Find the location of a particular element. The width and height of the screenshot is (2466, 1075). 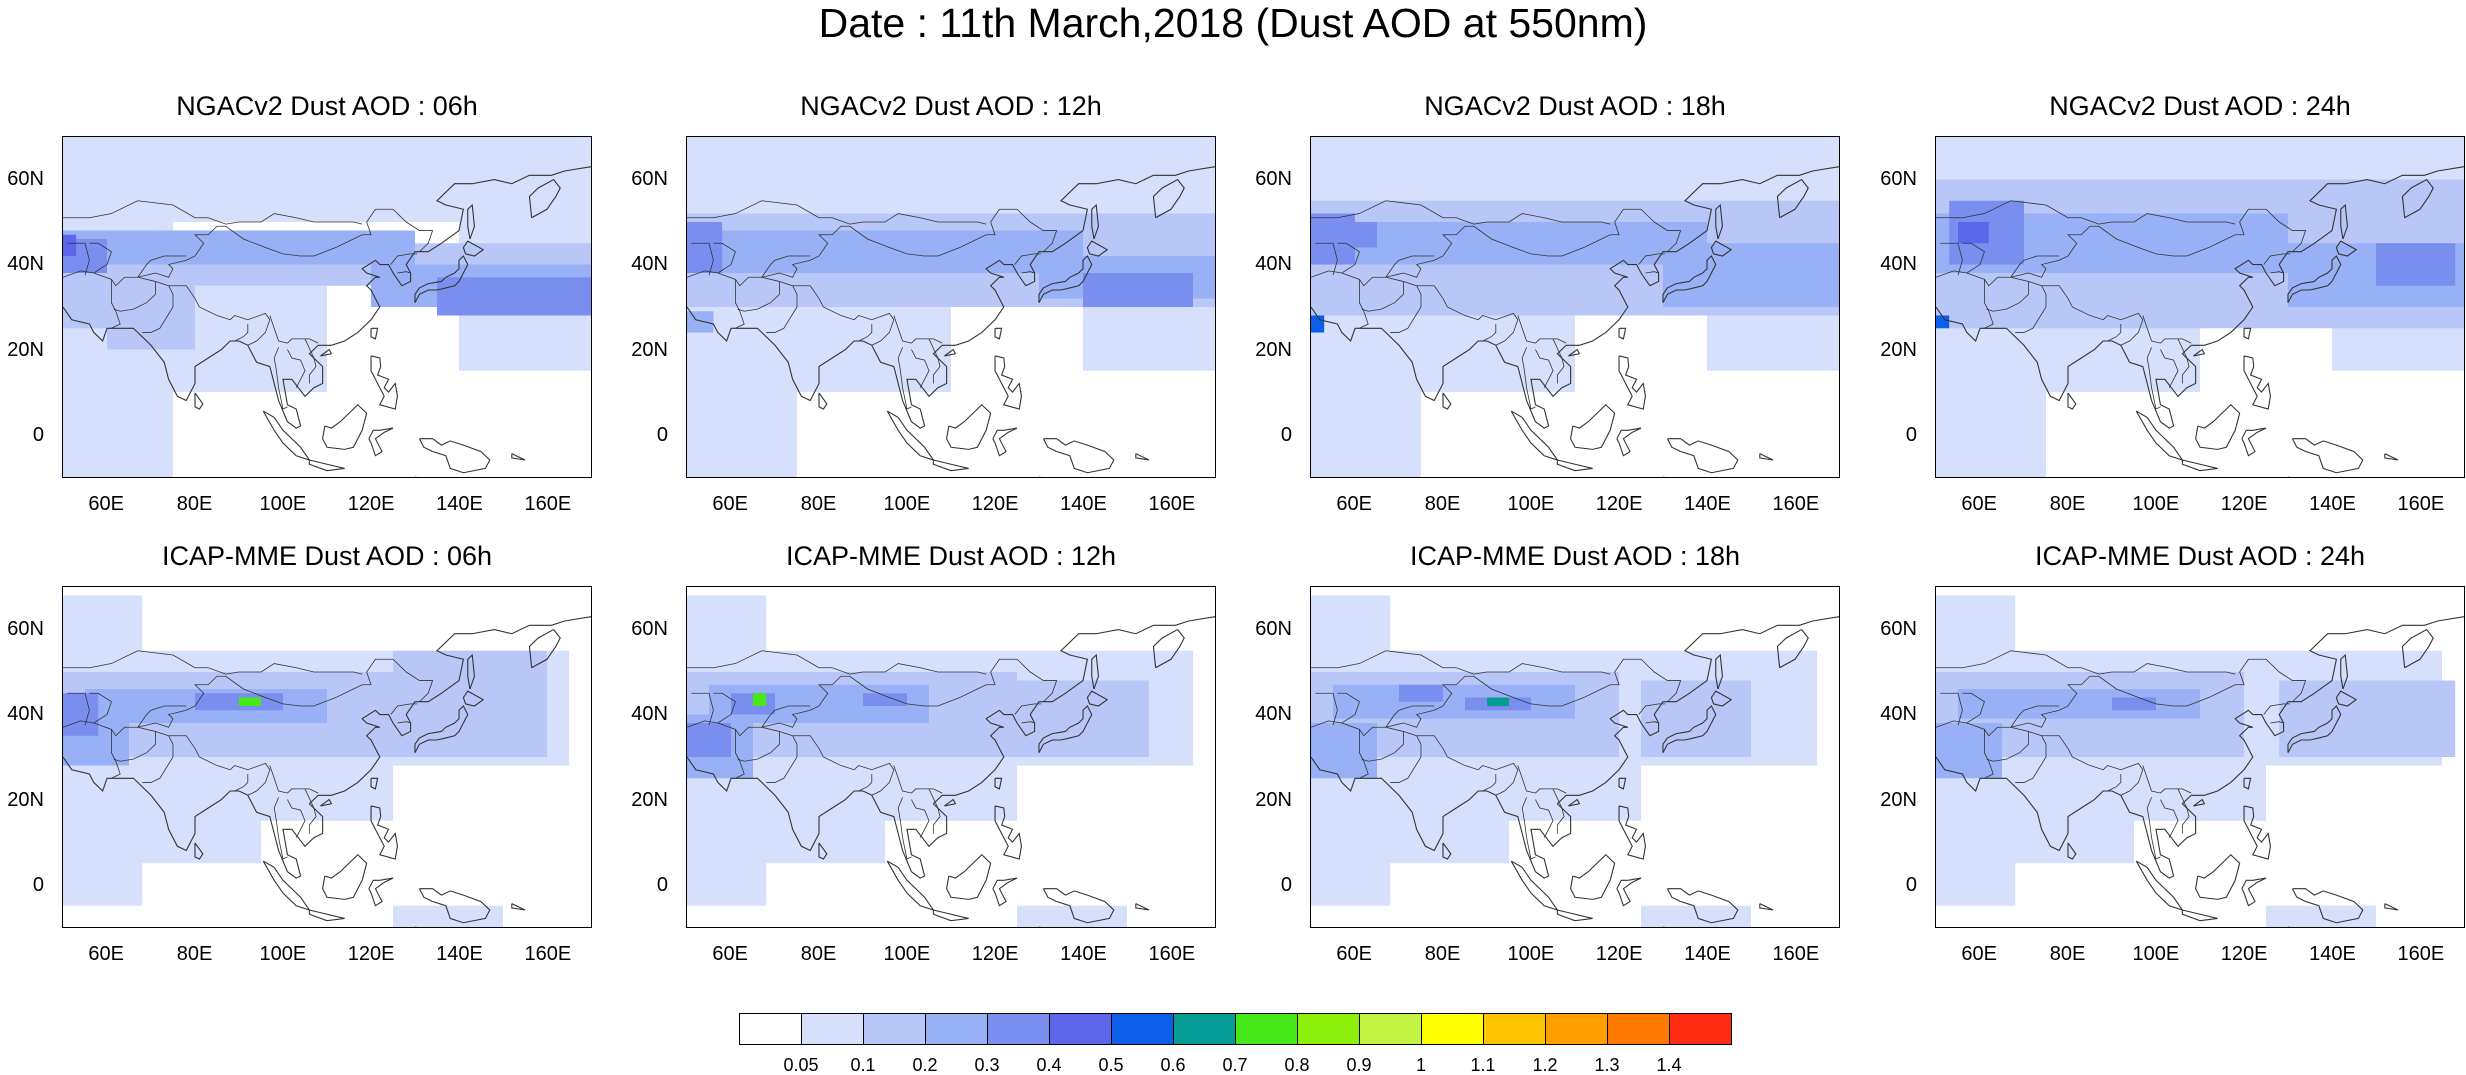

lon-tick-label: 120E is located at coordinates (995, 504).